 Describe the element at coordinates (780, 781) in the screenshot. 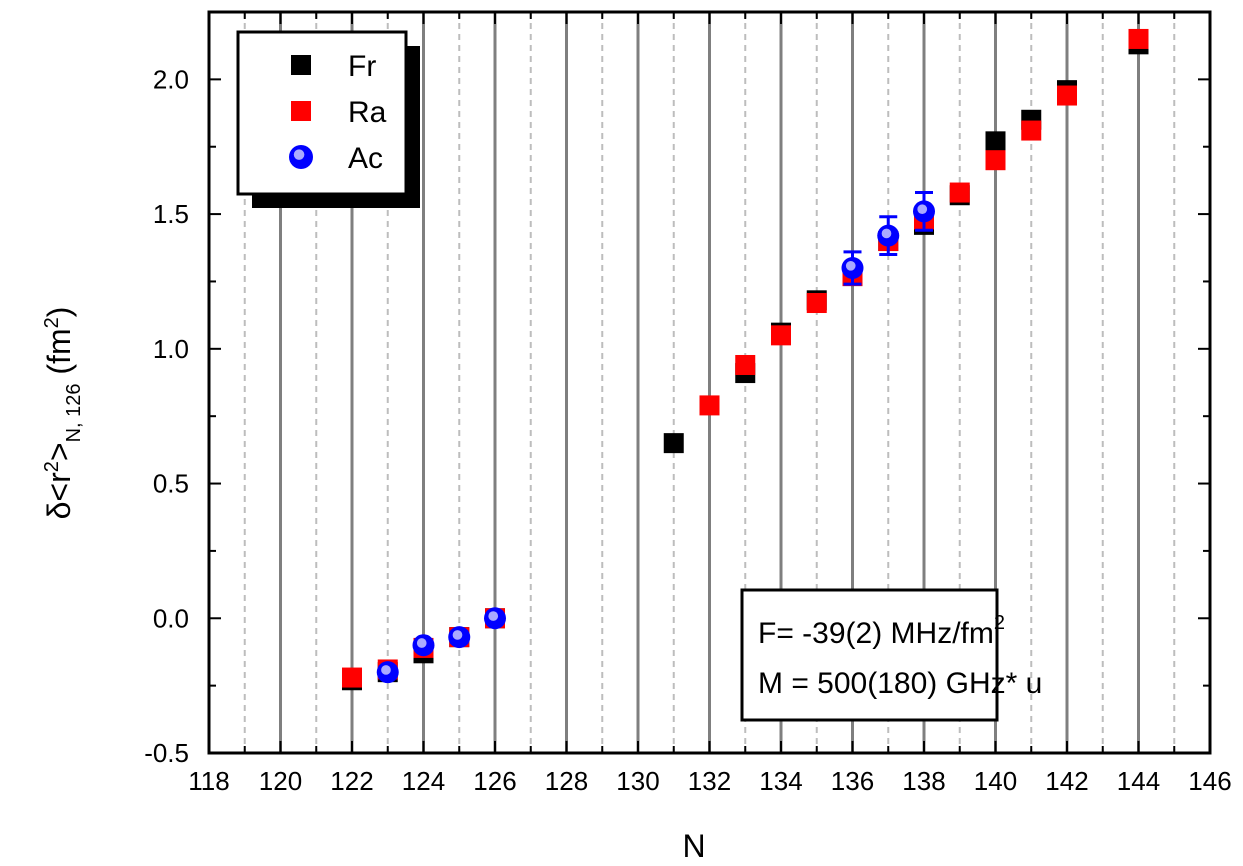

I see `x-tick-label: 134` at that location.